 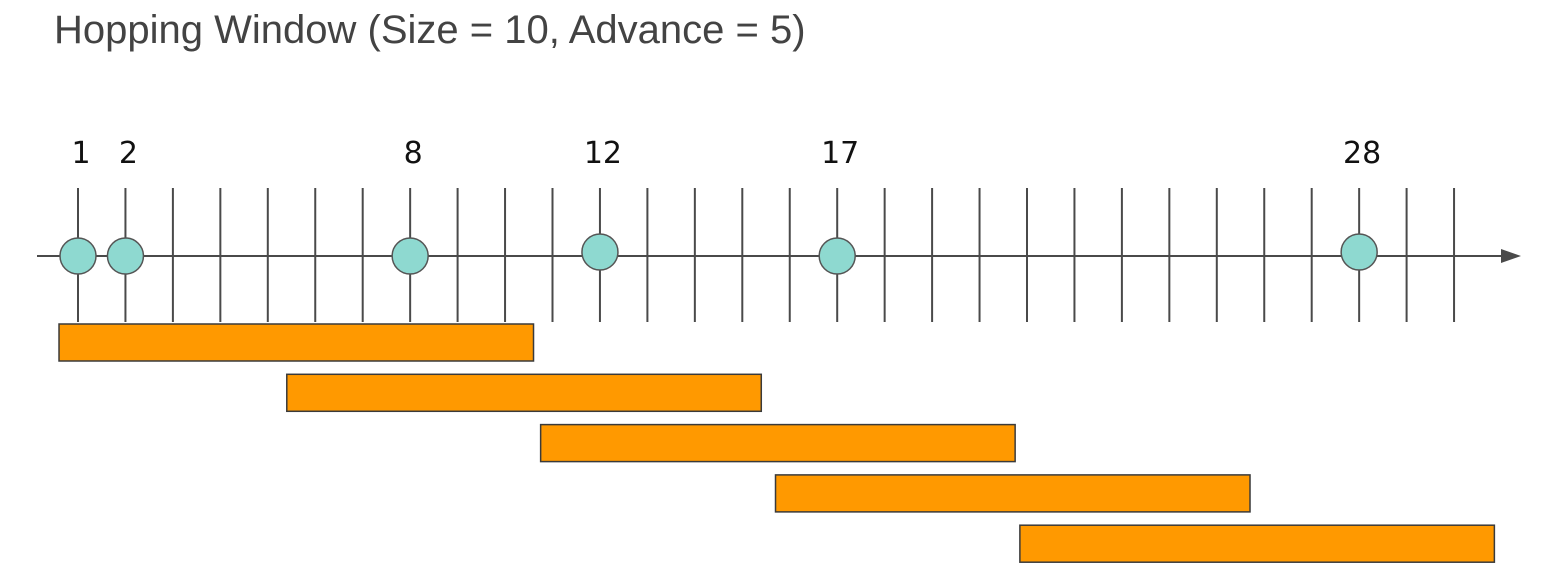 What do you see at coordinates (1362, 153) in the screenshot?
I see `event-label: 28` at bounding box center [1362, 153].